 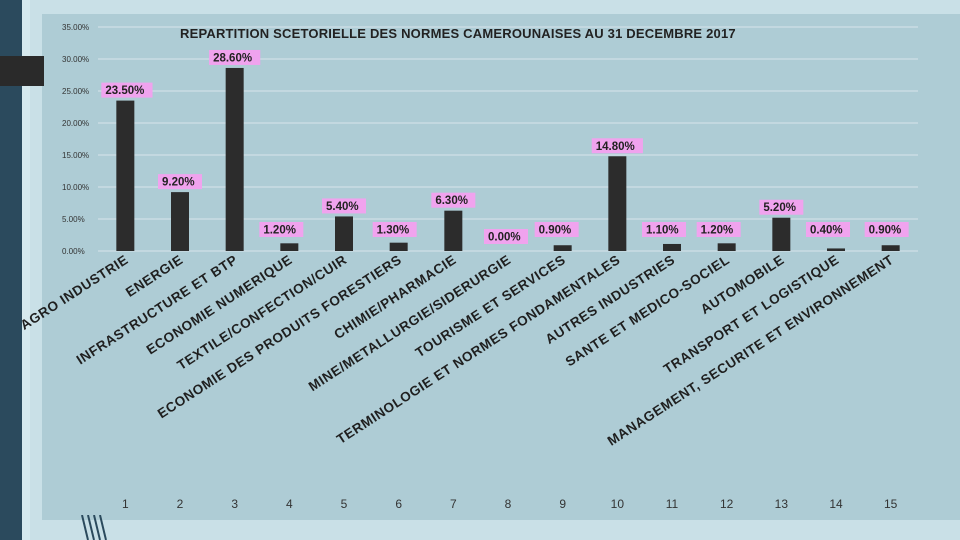 What do you see at coordinates (22, 71) in the screenshot?
I see `decor-tab` at bounding box center [22, 71].